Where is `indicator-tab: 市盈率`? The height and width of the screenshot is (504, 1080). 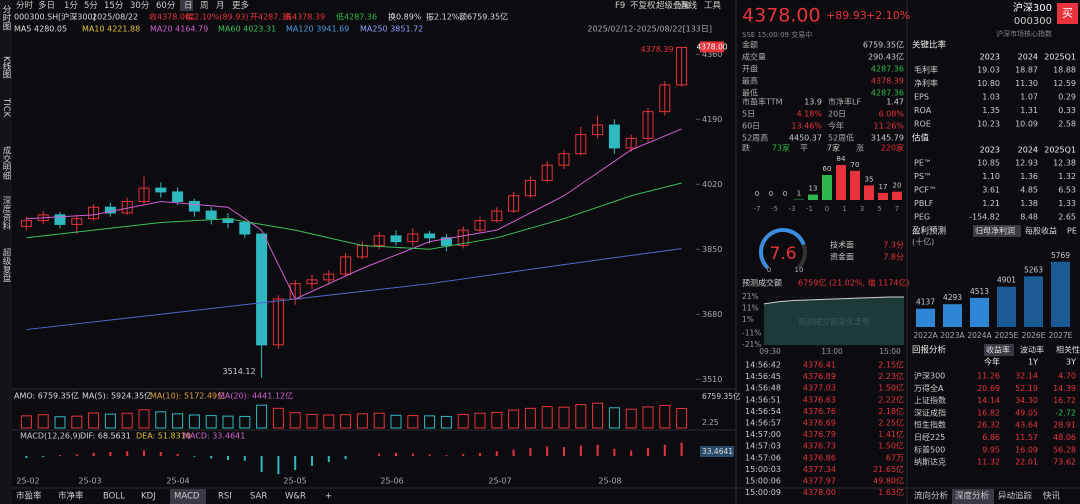 indicator-tab: 市盈率 is located at coordinates (29, 496).